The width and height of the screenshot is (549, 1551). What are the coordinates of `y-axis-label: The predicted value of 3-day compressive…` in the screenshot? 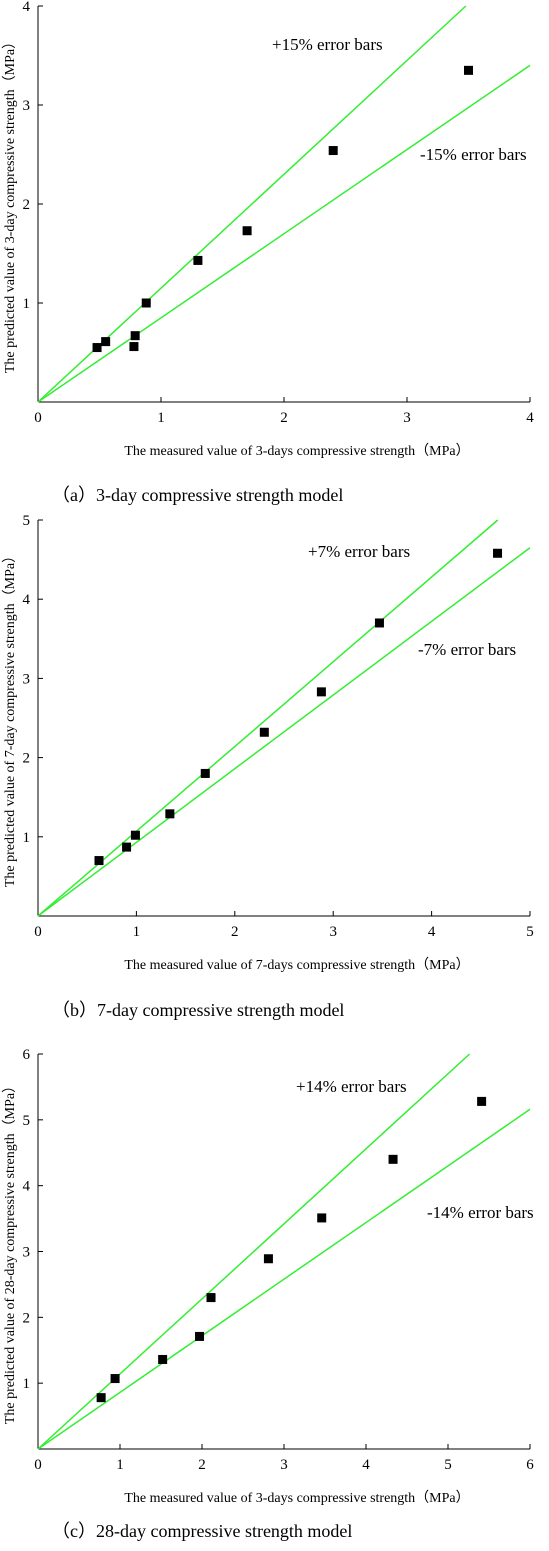 It's located at (10, 204).